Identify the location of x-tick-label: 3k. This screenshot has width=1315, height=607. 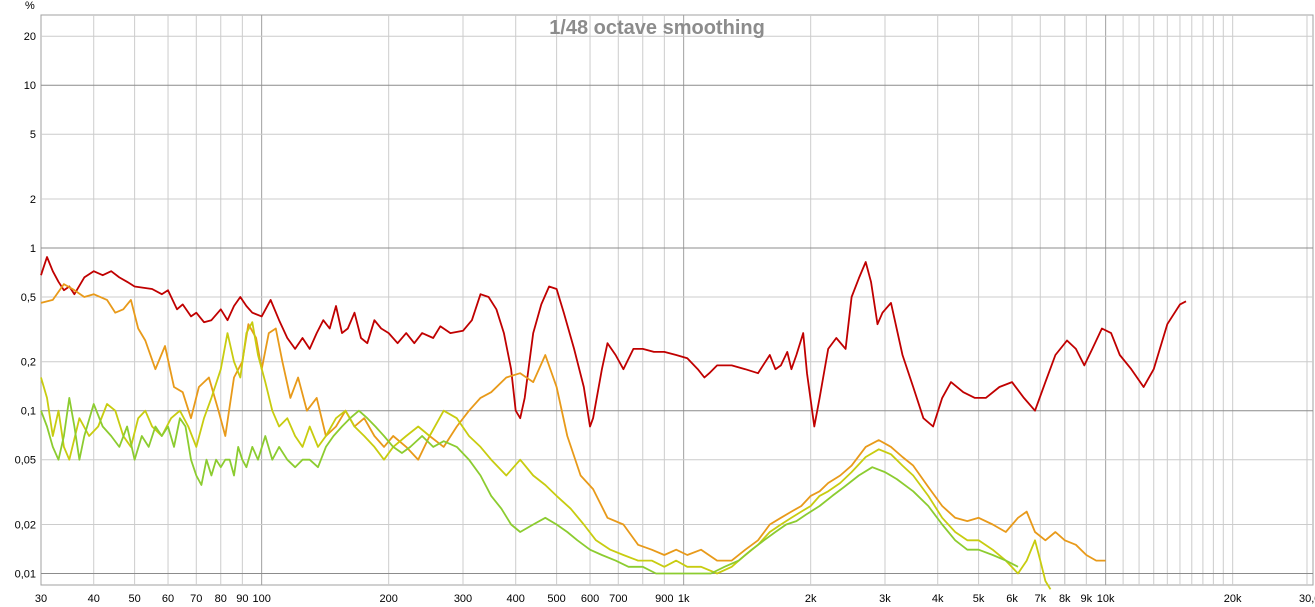
(885, 599).